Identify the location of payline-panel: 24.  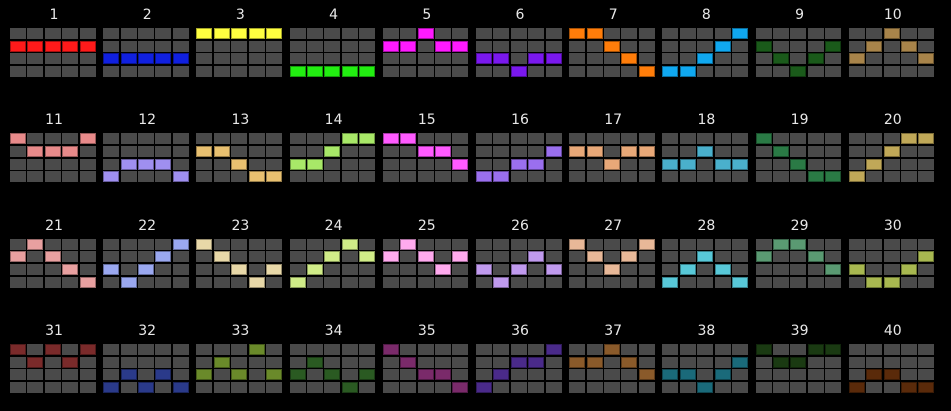
(333, 256).